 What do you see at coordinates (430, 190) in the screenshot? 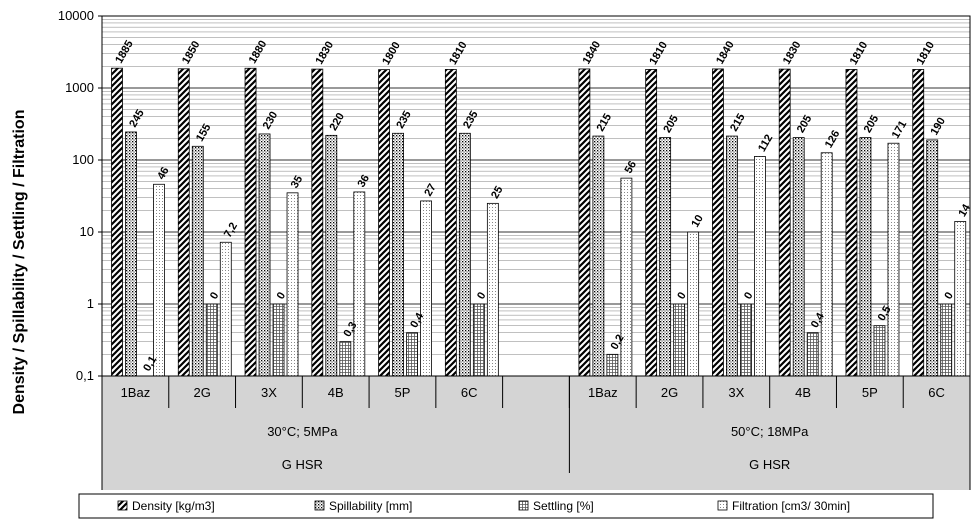
I see `data-label: 27` at bounding box center [430, 190].